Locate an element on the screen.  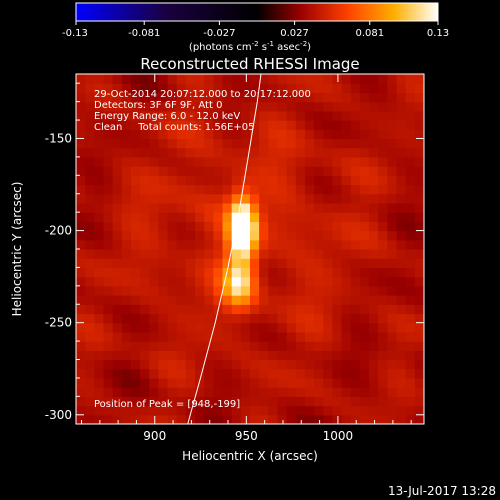
x-tick-label: 1000 is located at coordinates (338, 436).